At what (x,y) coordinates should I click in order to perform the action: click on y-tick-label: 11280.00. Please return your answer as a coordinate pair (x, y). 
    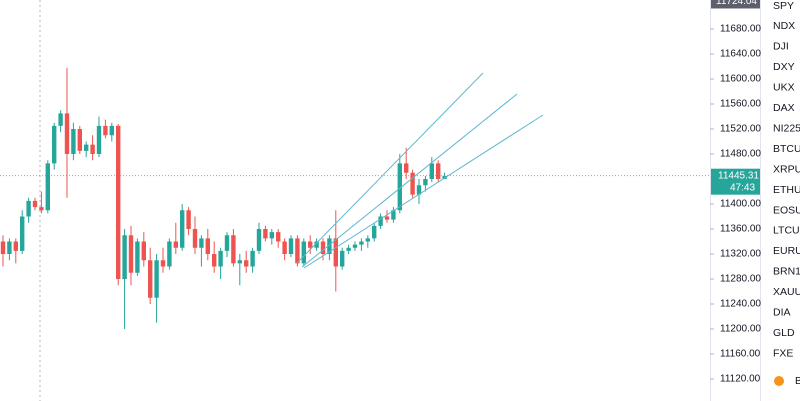
    Looking at the image, I should click on (740, 279).